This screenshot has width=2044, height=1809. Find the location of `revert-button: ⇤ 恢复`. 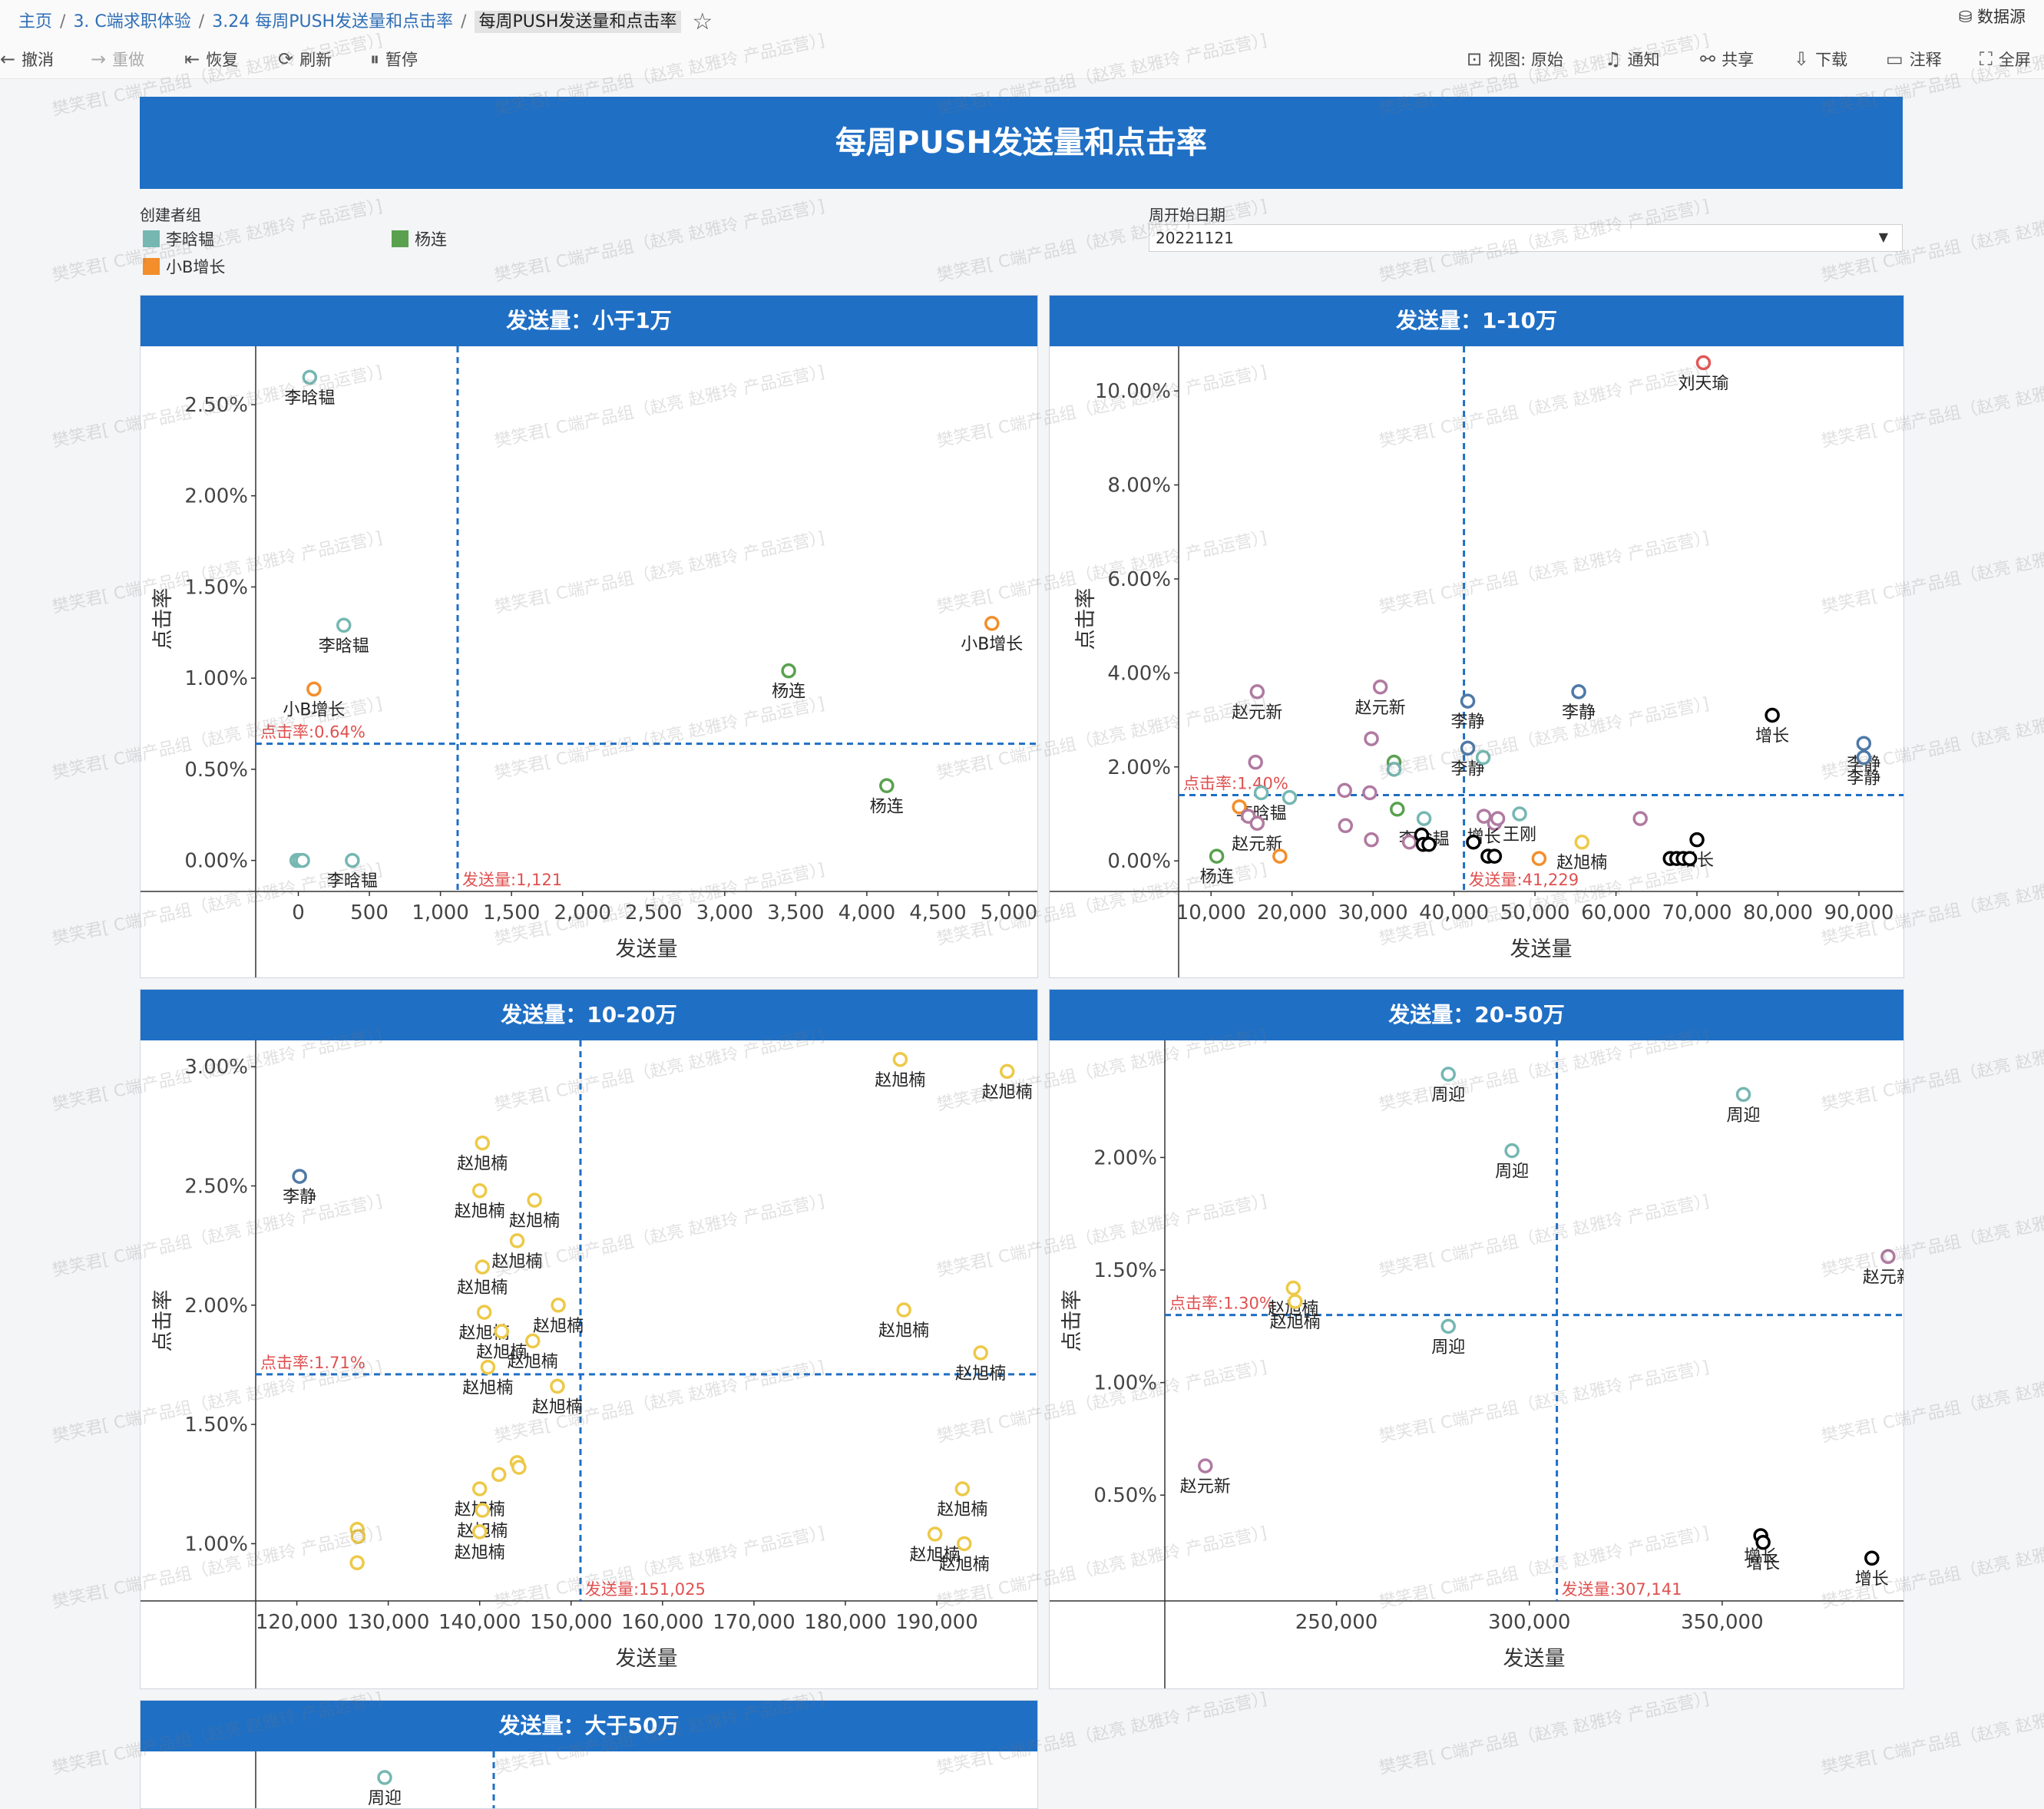

revert-button: ⇤ 恢复 is located at coordinates (211, 60).